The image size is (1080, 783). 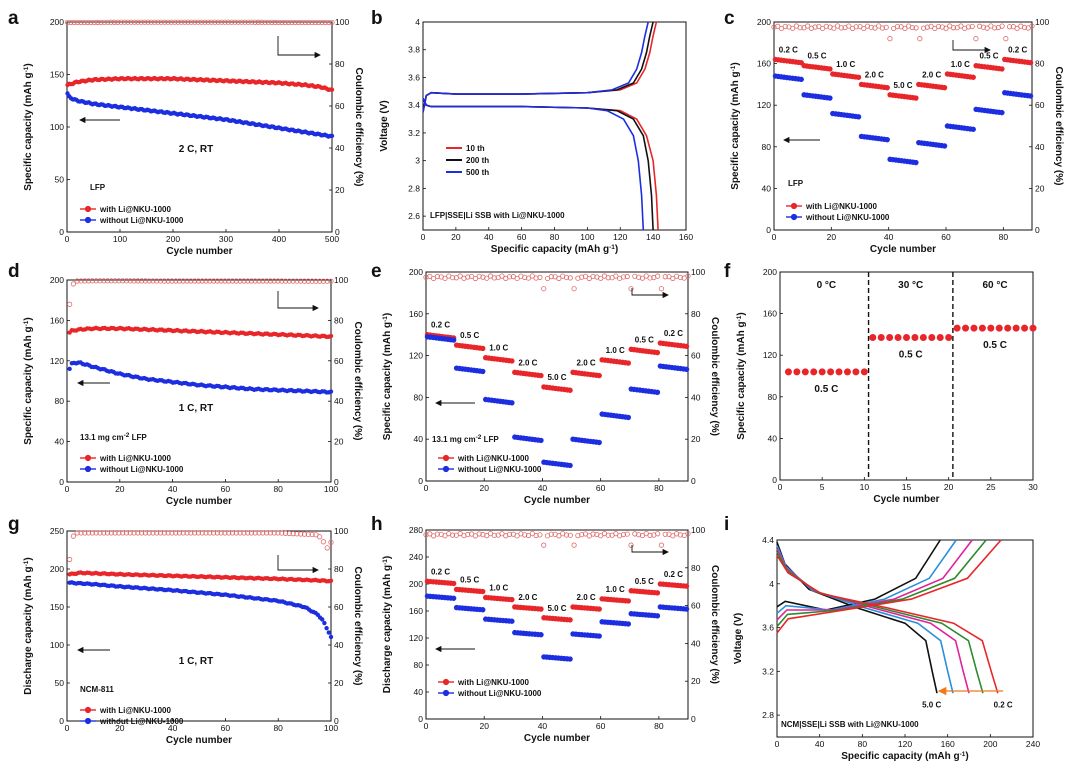 I want to click on x-tick-label: 40, so click(x=489, y=237).